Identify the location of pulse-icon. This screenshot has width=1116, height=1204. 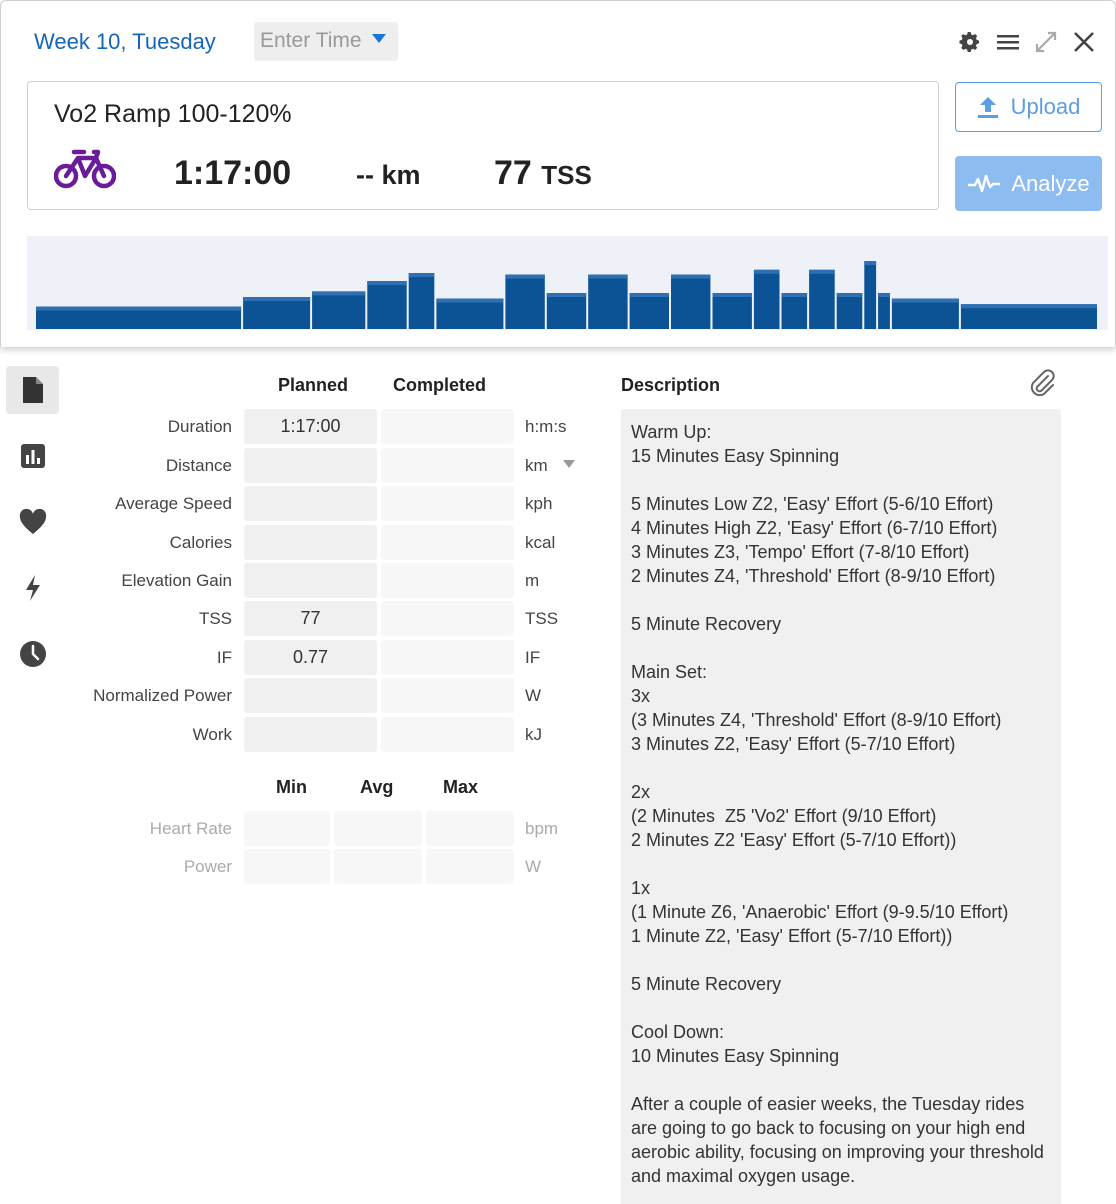
(984, 183).